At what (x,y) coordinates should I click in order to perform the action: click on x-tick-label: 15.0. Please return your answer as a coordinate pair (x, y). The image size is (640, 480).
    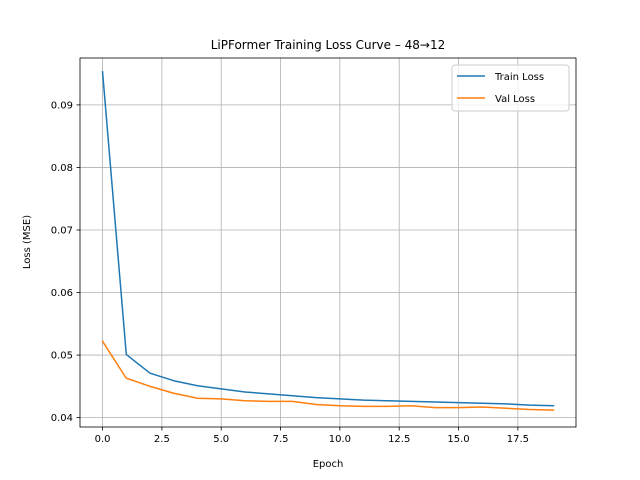
    Looking at the image, I should click on (458, 439).